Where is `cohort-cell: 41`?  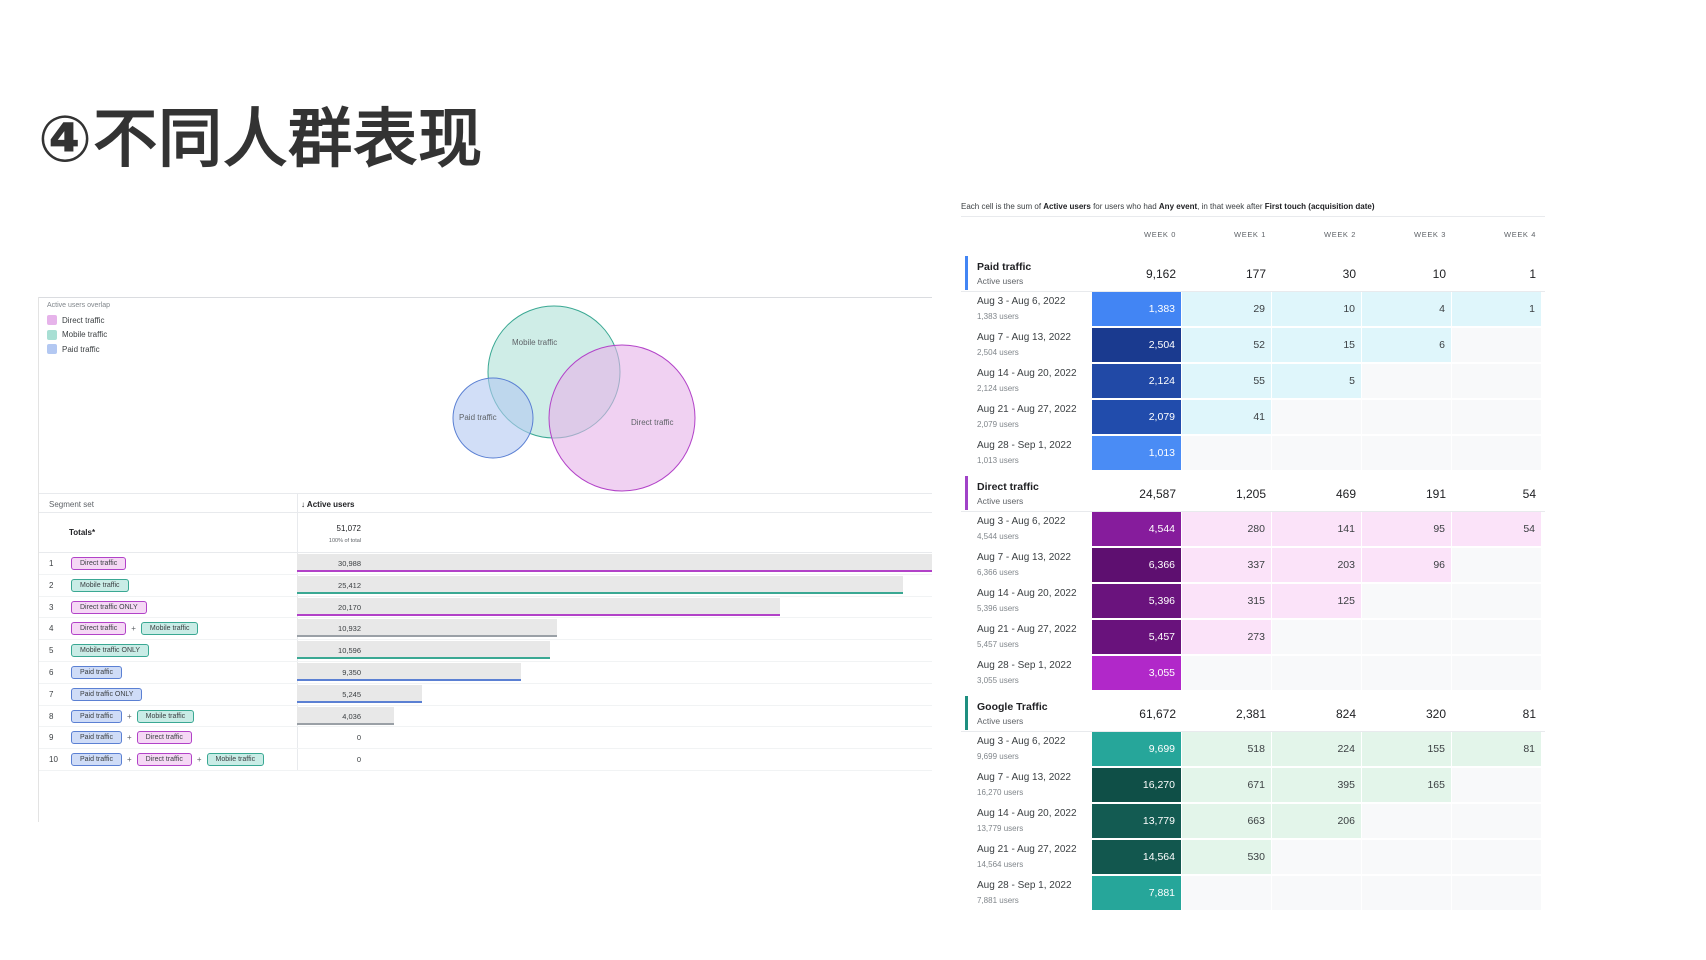
cohort-cell: 41 is located at coordinates (1226, 417).